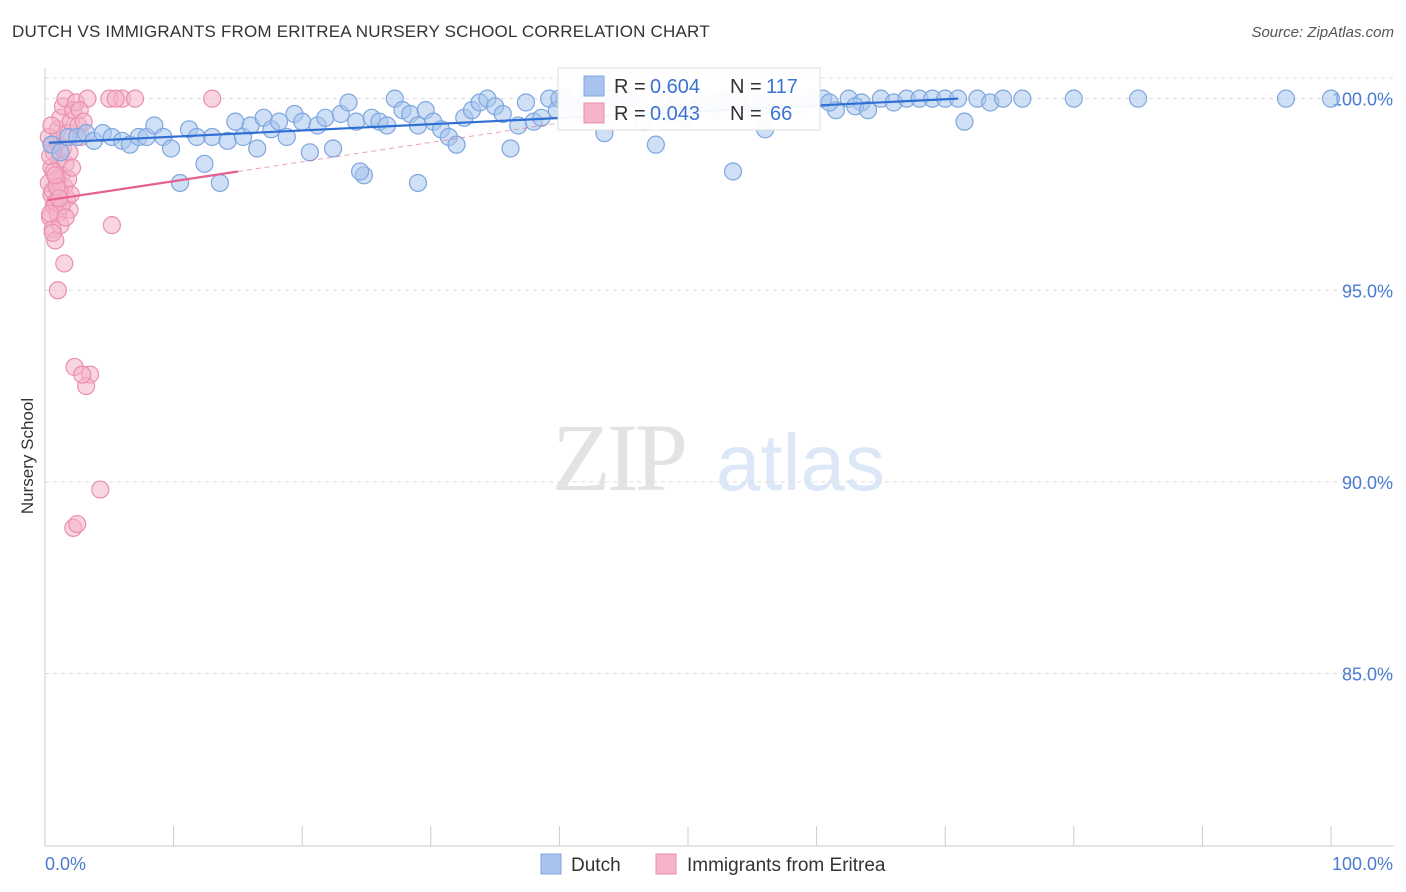 The height and width of the screenshot is (892, 1406). What do you see at coordinates (675, 87) in the screenshot?
I see `stats-r-value-dutch: 0.604` at bounding box center [675, 87].